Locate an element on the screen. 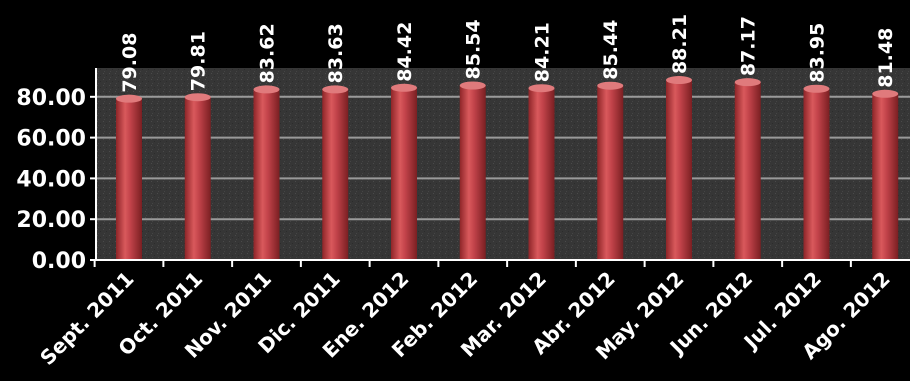 The height and width of the screenshot is (381, 910). data-label: 84.42 is located at coordinates (405, 52).